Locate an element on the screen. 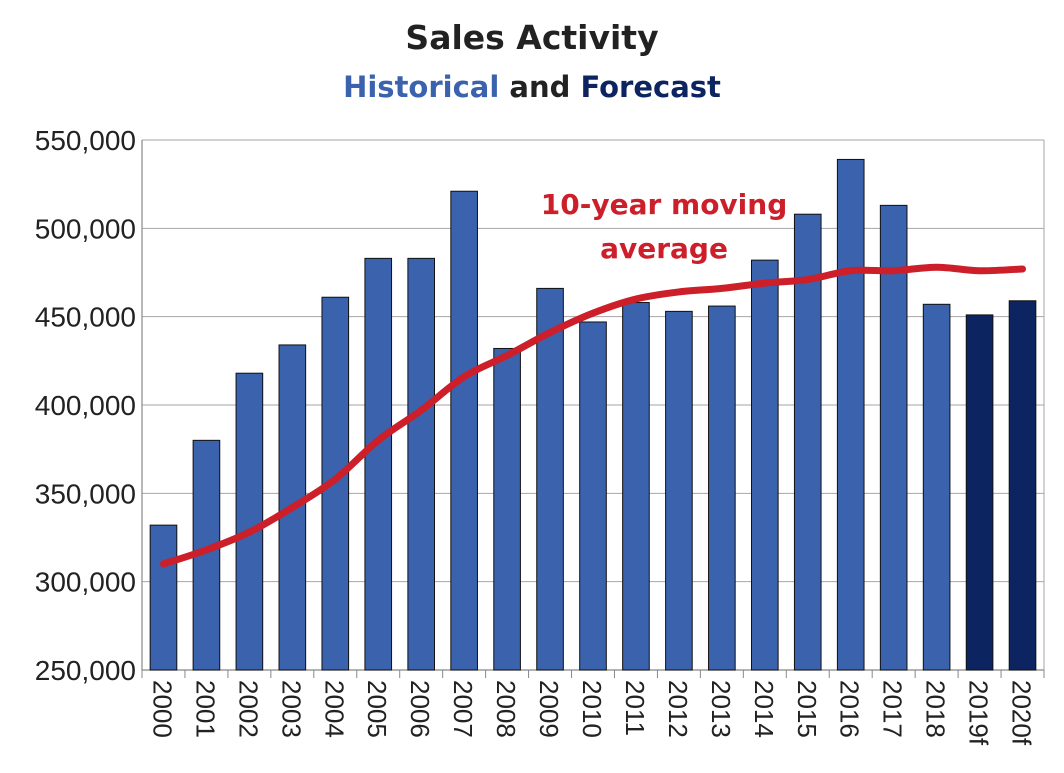  x-tick-label: 2002 is located at coordinates (248, 709).